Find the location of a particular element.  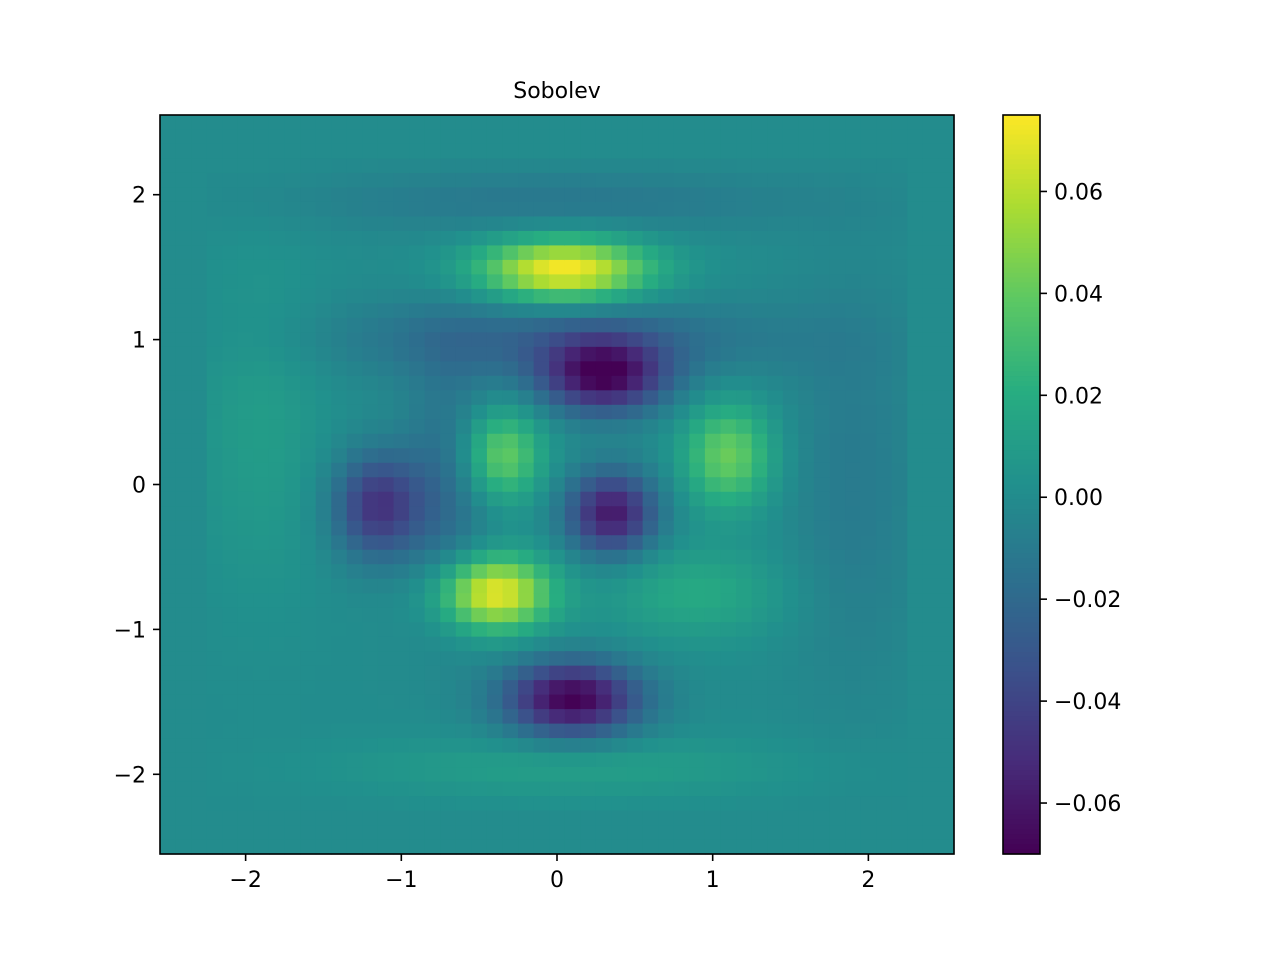

y-tick-label: −2 is located at coordinates (130, 775).